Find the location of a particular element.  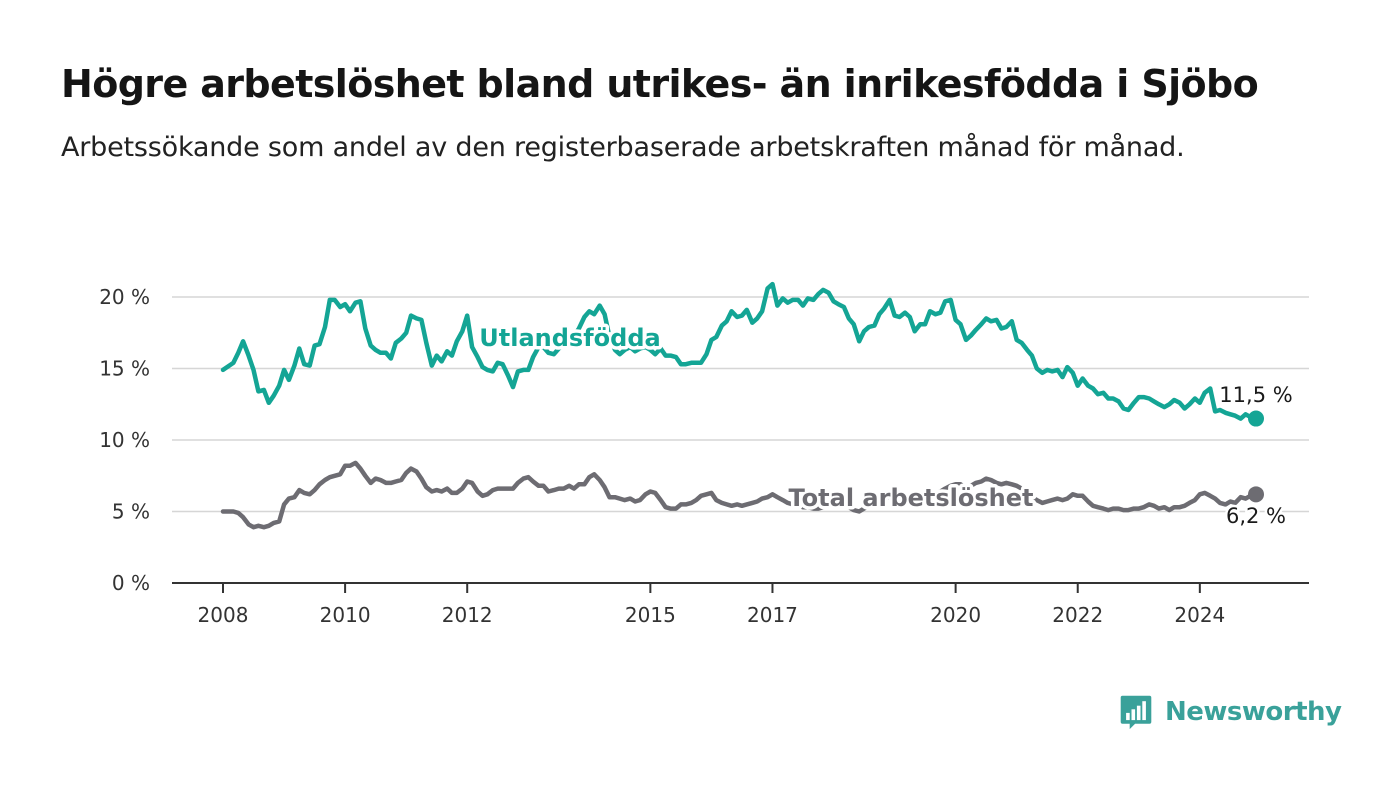

x-tick-label: 2020 is located at coordinates (955, 615).